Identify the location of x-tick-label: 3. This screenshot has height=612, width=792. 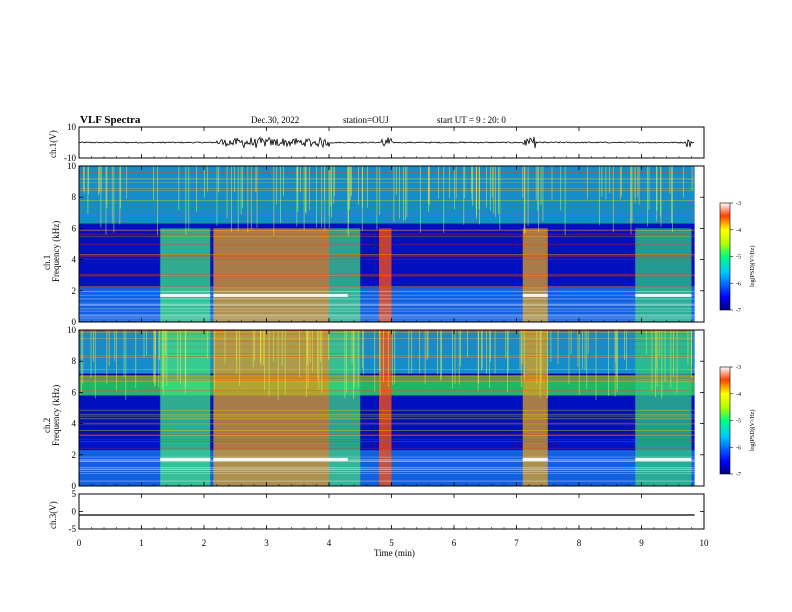
(266, 543).